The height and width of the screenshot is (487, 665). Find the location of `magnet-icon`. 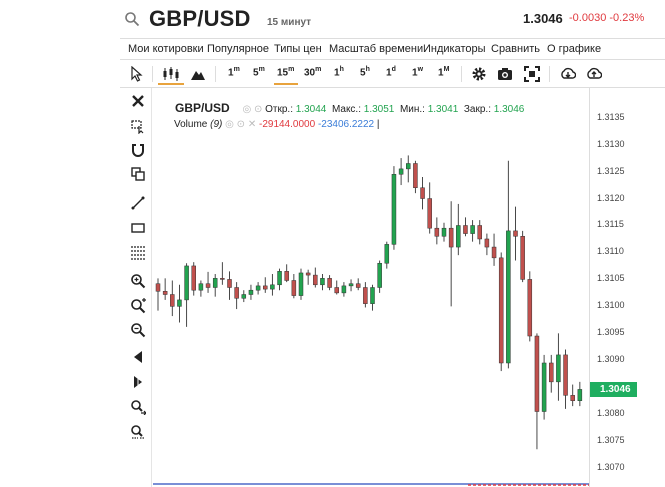

magnet-icon is located at coordinates (138, 150).